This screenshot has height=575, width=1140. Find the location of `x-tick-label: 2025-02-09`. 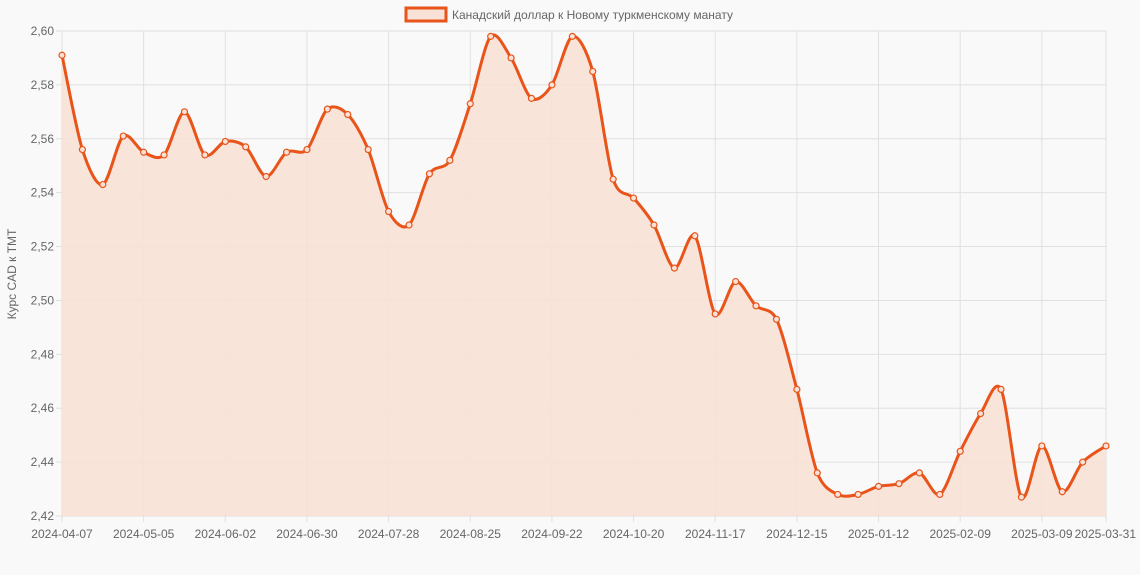

x-tick-label: 2025-02-09 is located at coordinates (960, 534).